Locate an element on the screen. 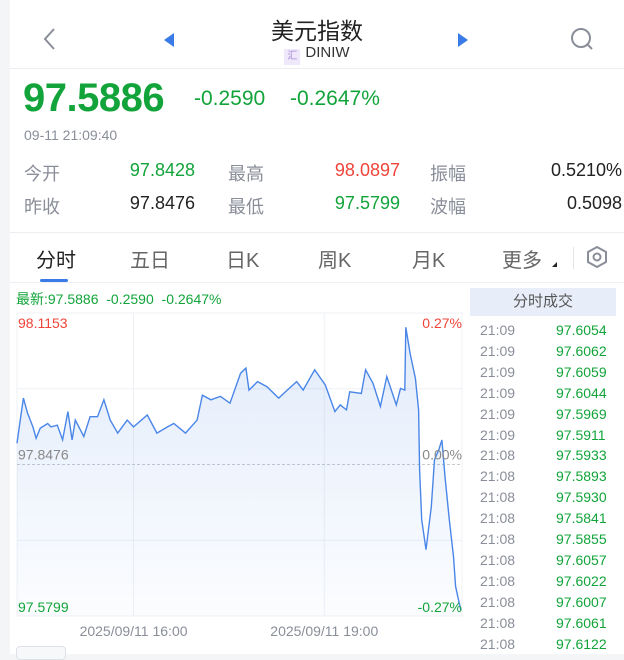 The width and height of the screenshot is (624, 660). trades-header-label: 分时成交 is located at coordinates (542, 301).